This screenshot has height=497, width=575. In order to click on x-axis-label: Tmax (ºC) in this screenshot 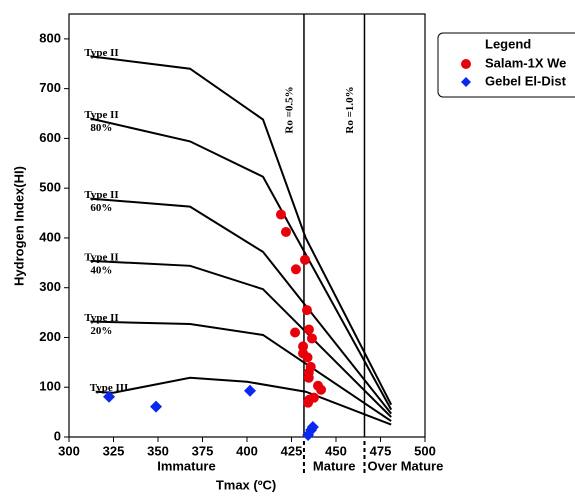, I will do `click(246, 484)`.